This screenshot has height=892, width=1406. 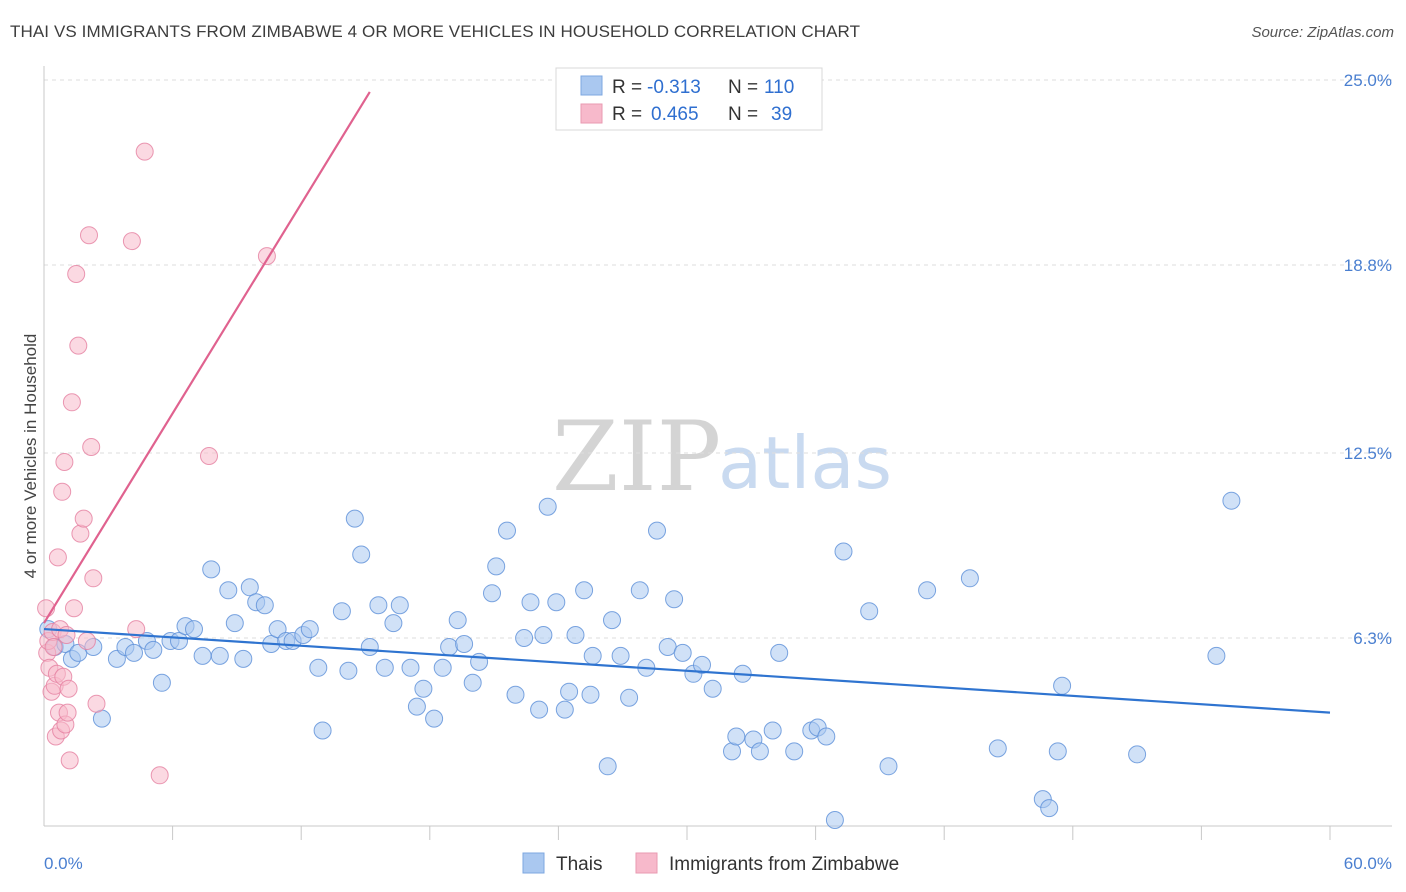 I want to click on correlation-legend: R = -0.313 N = 110 R = 0.465 N = 39, so click(x=689, y=99).